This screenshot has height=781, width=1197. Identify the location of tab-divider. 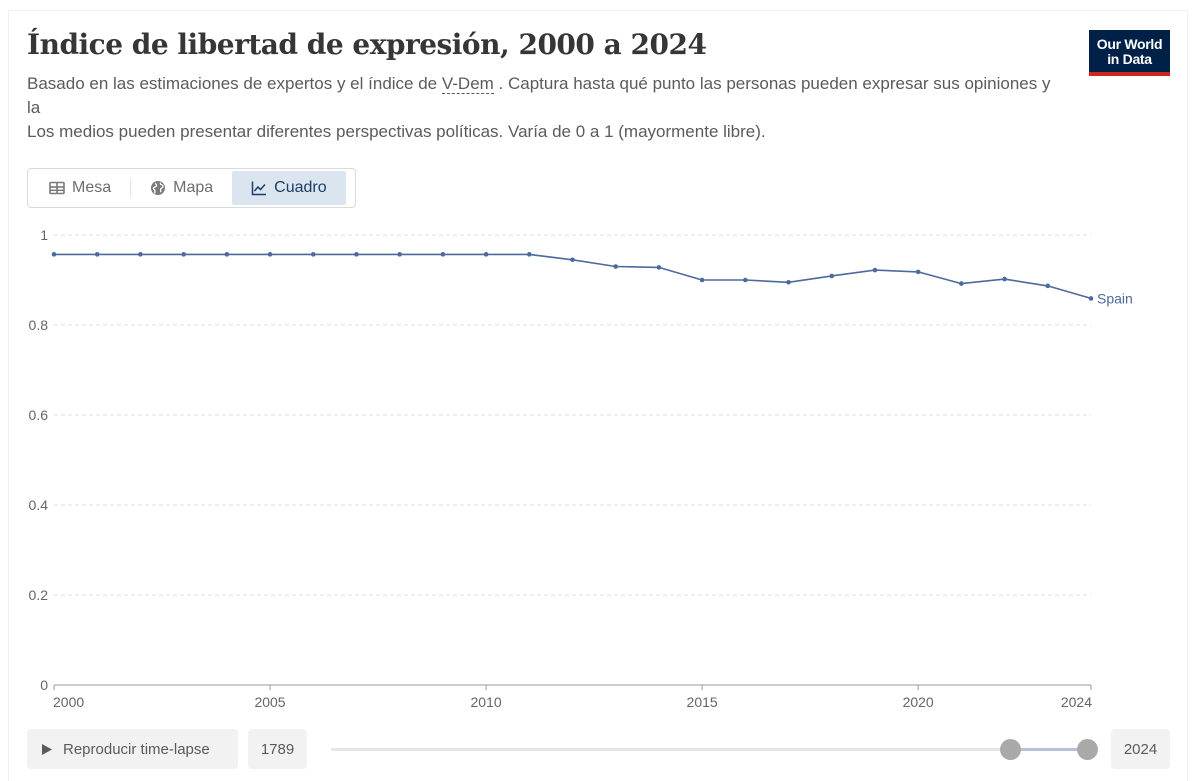
(131, 188).